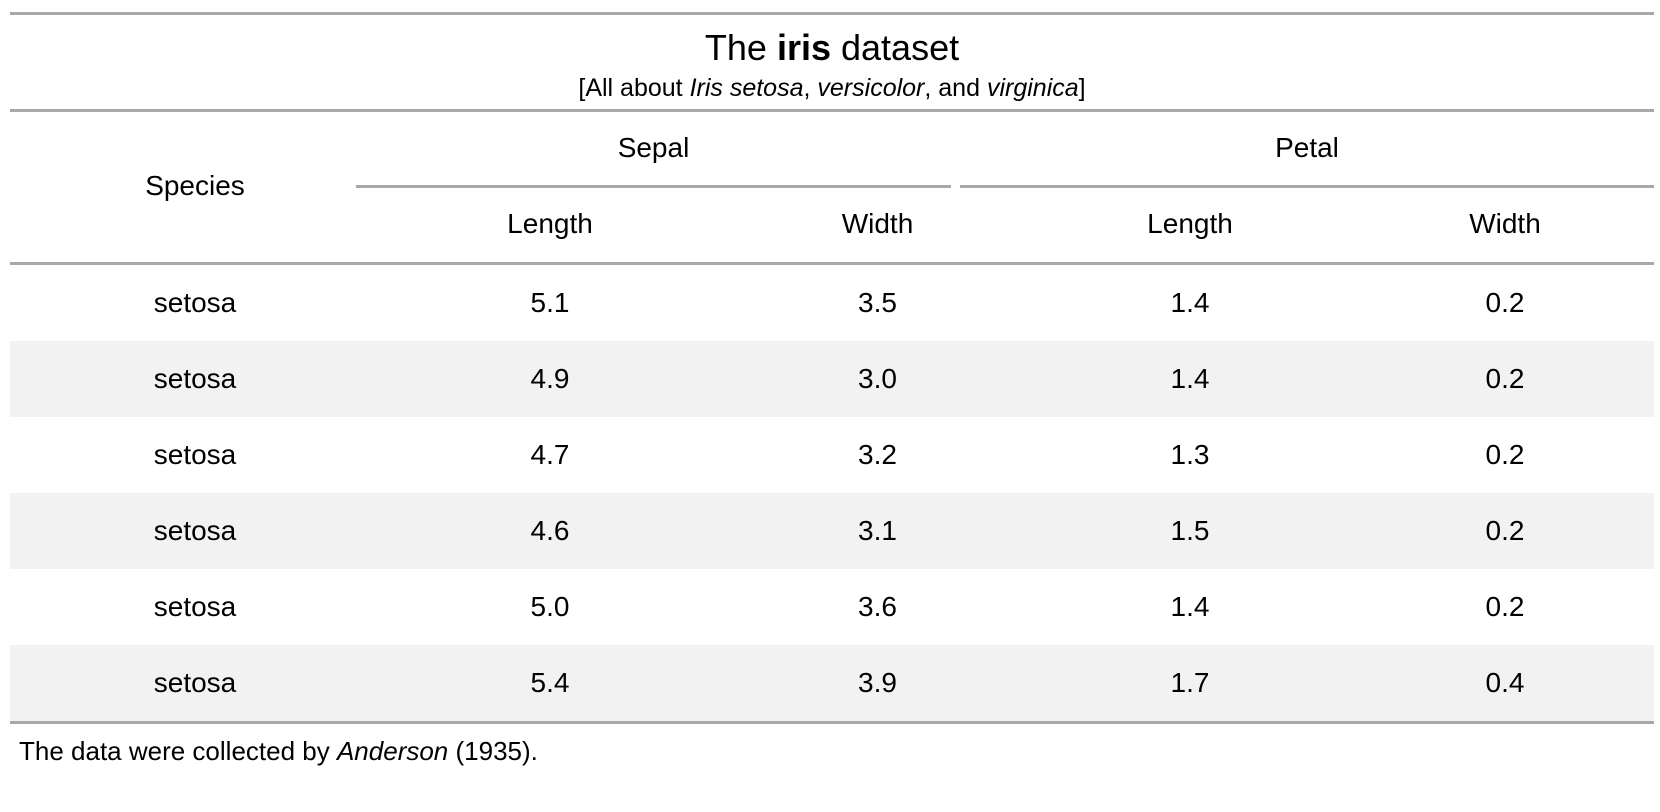 This screenshot has width=1660, height=812. I want to click on title-bold: iris, so click(803, 47).